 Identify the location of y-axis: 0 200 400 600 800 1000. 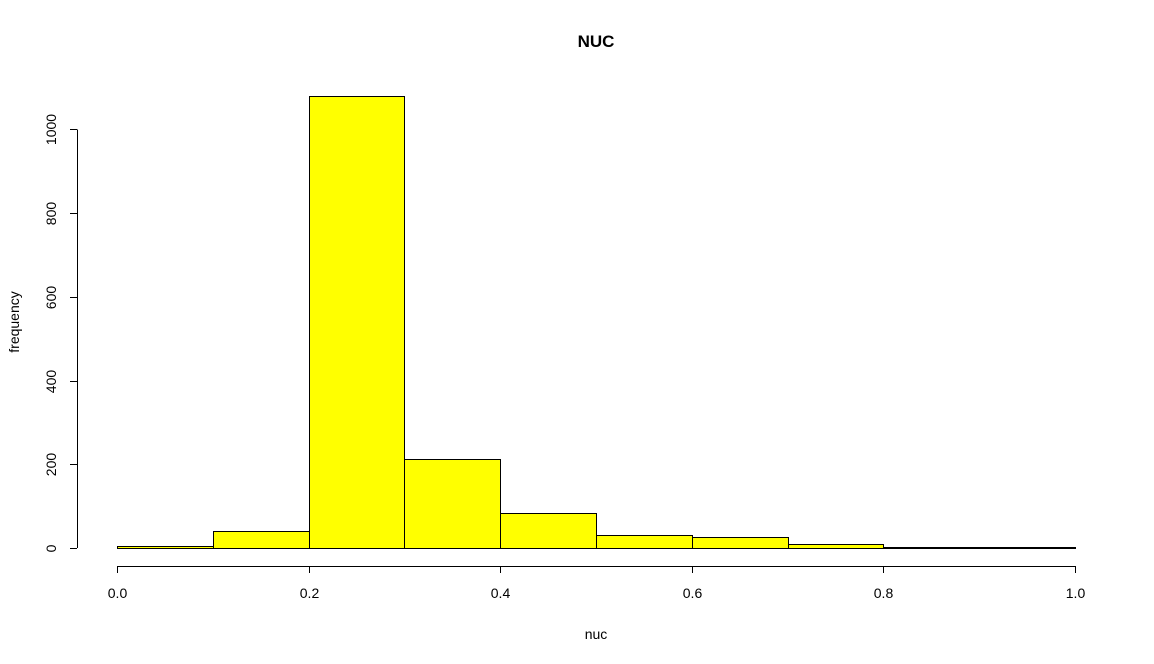
(60, 333).